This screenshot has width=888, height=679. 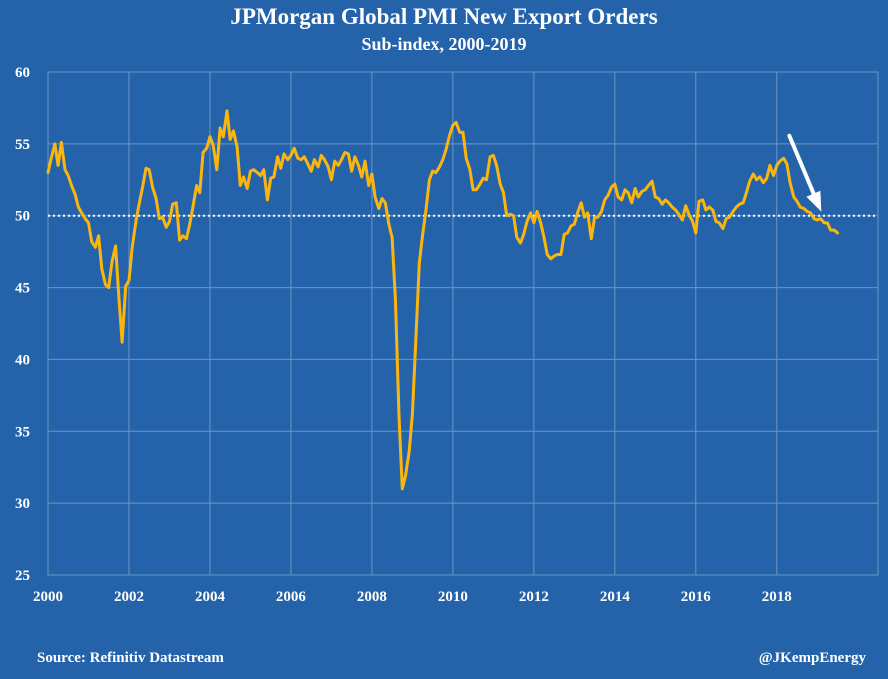 What do you see at coordinates (814, 201) in the screenshot?
I see `annotation-arrow-head` at bounding box center [814, 201].